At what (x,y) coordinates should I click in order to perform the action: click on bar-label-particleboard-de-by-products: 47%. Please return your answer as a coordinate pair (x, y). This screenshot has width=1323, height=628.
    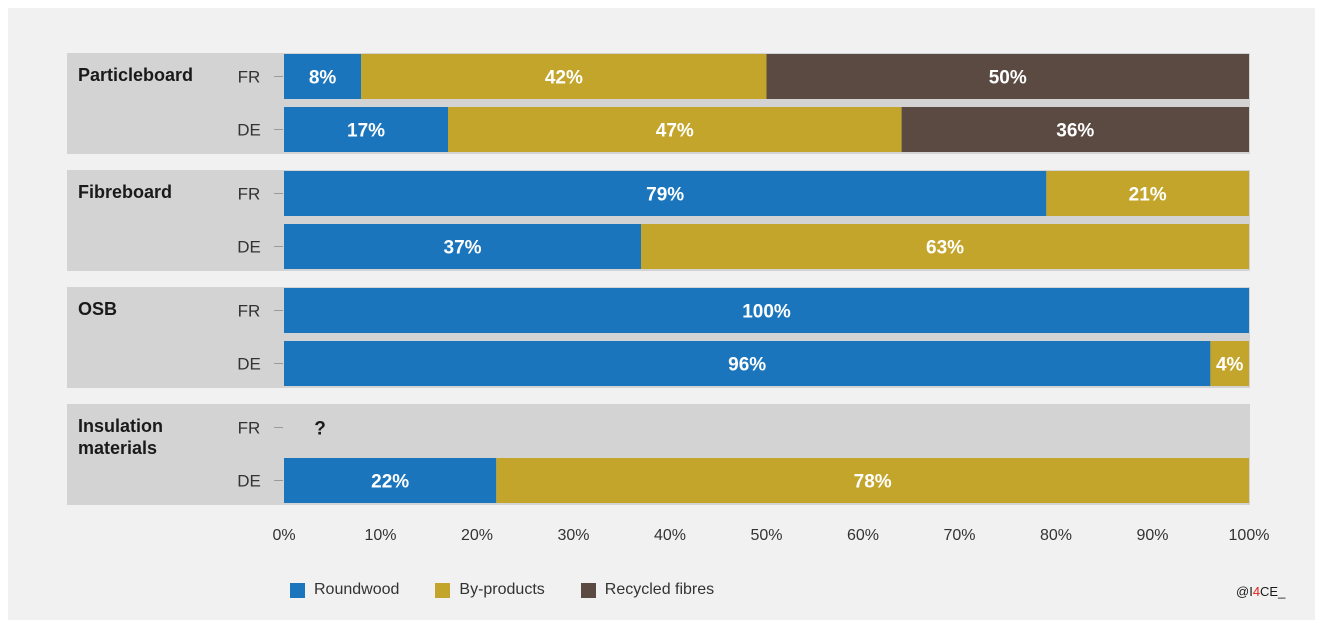
    Looking at the image, I should click on (675, 131).